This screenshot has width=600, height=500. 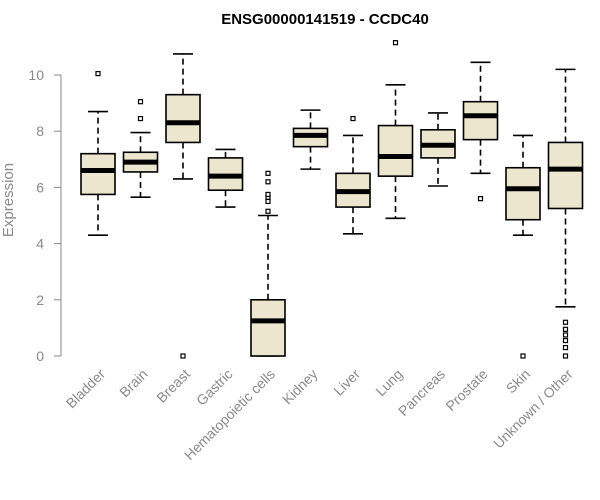 I want to click on y-tick-label: 4, so click(x=40, y=244).